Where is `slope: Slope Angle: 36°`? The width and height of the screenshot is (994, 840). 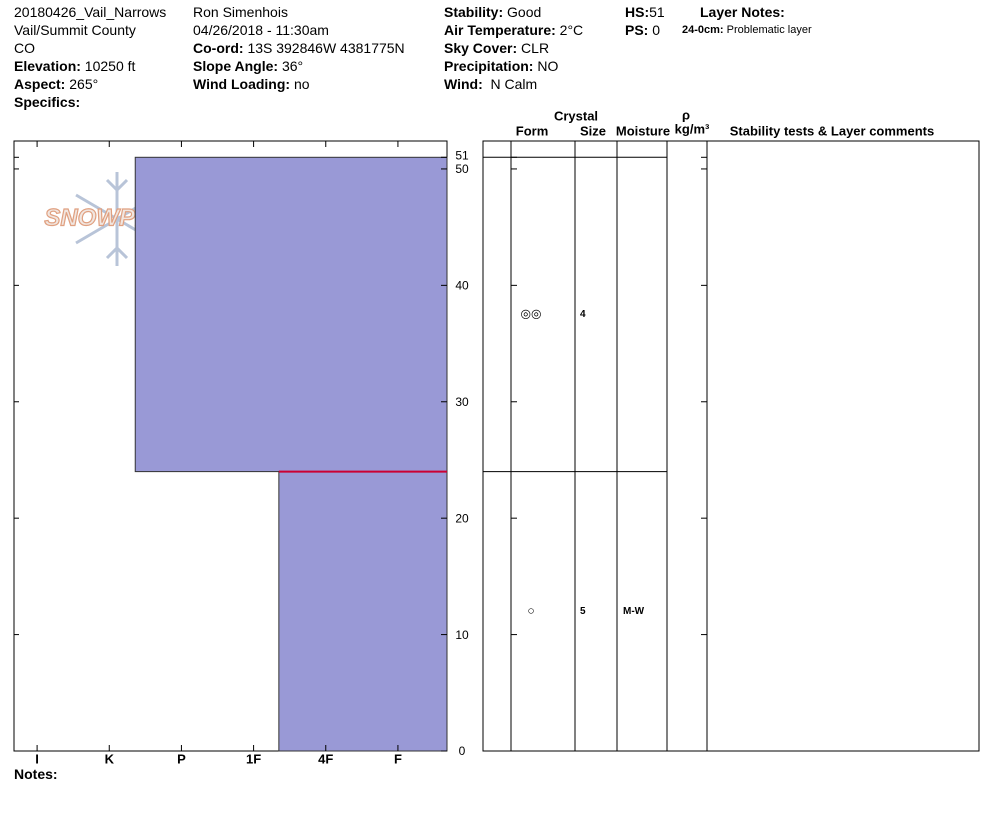 slope: Slope Angle: 36° is located at coordinates (248, 66).